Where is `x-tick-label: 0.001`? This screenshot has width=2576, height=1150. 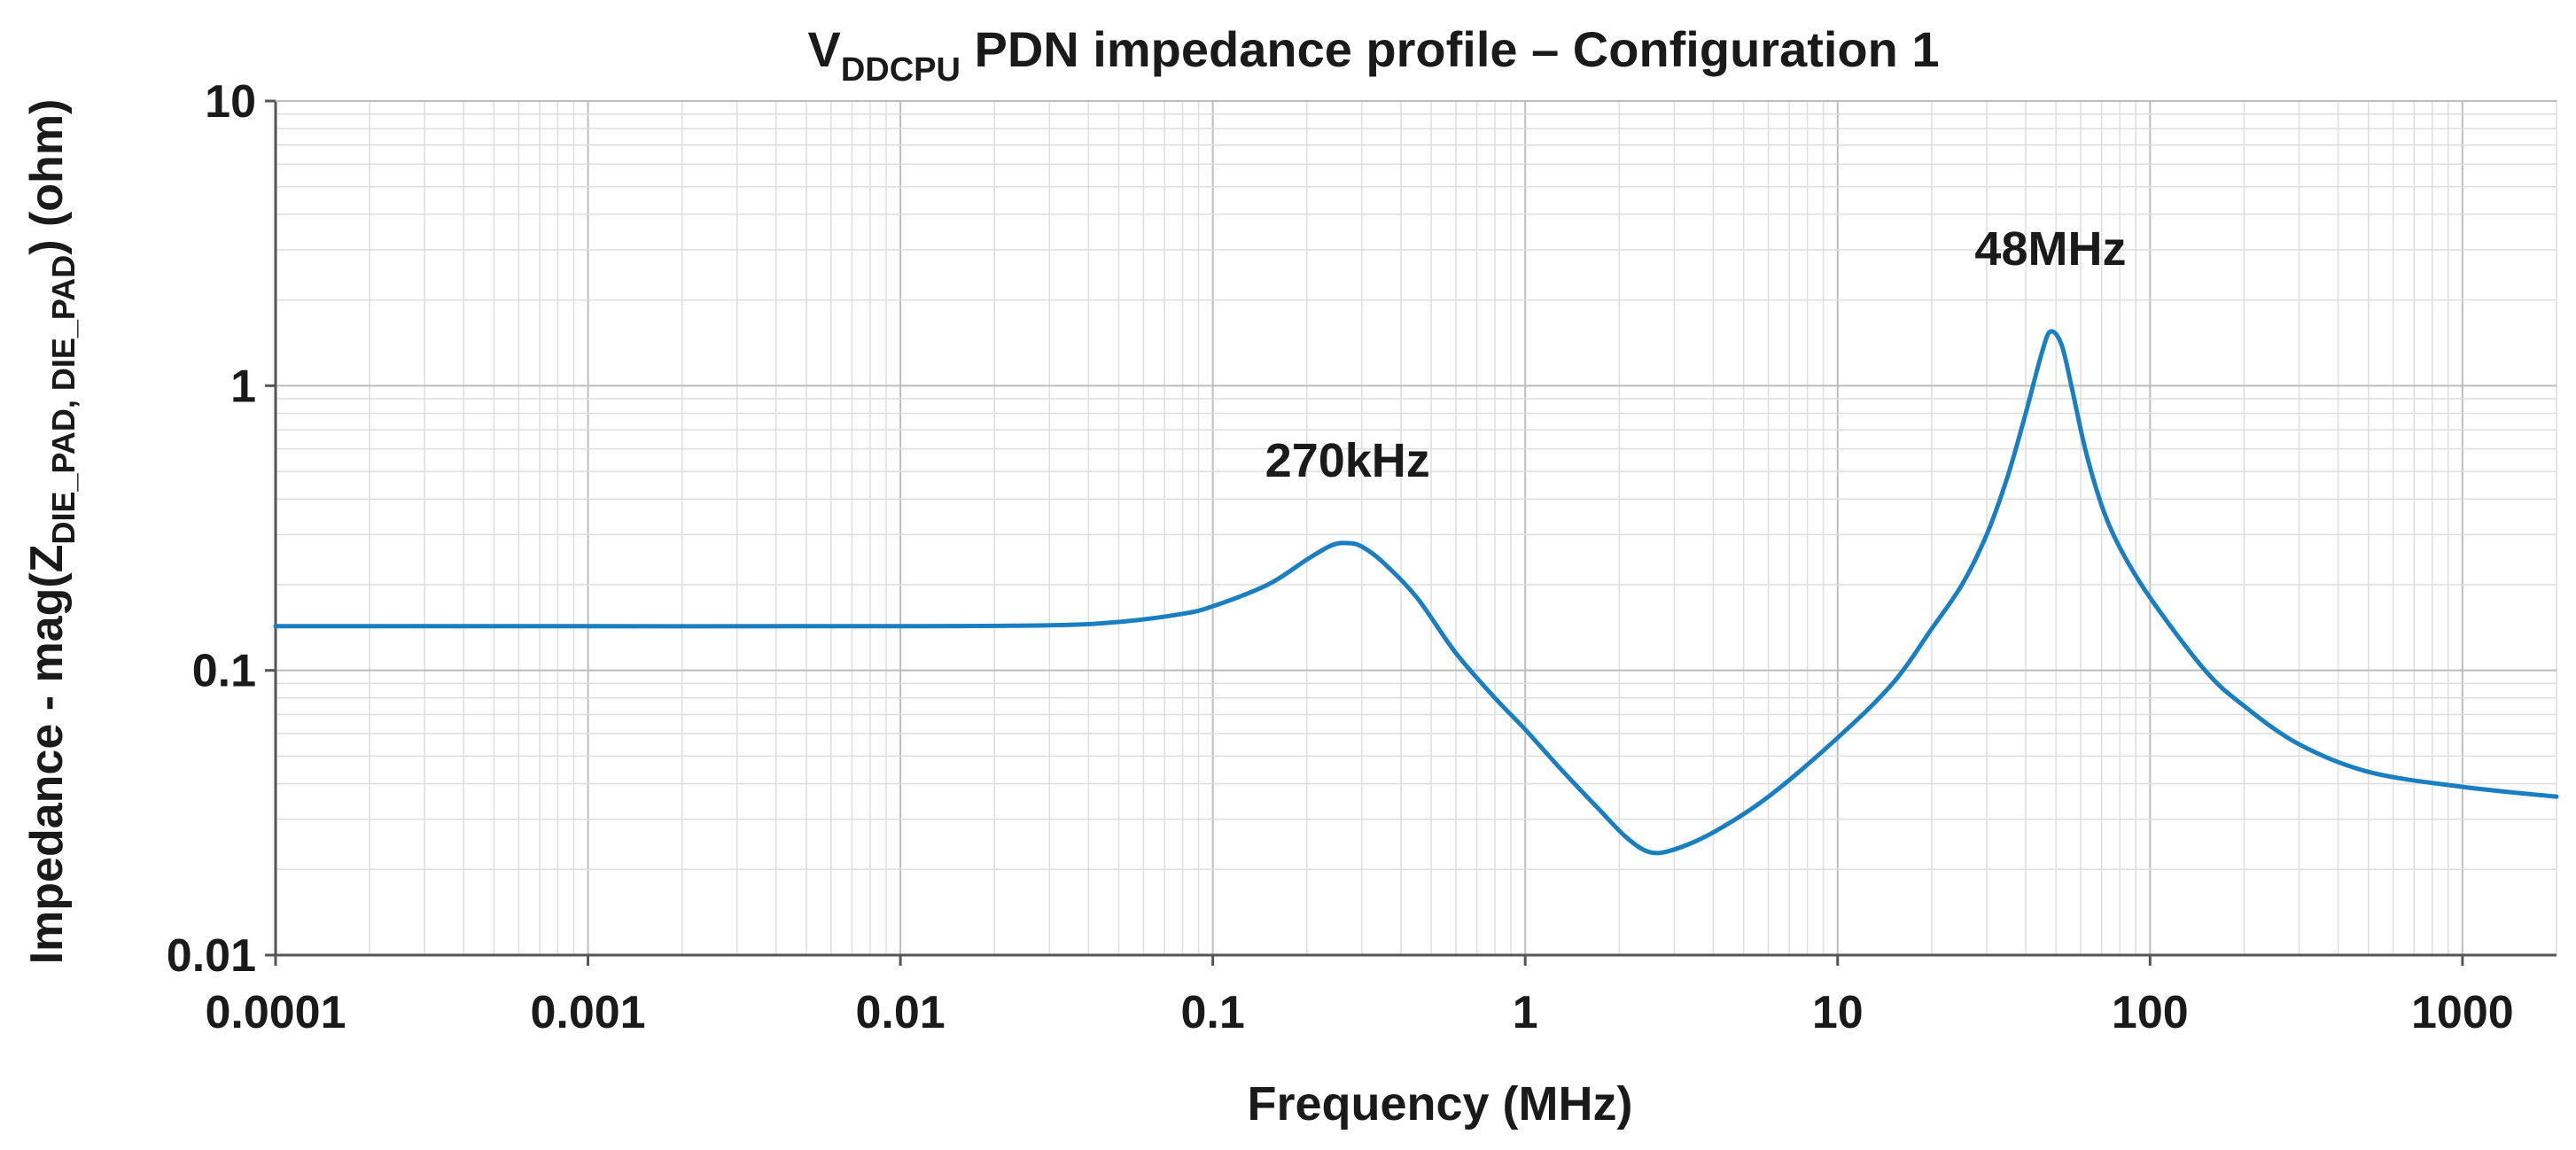
x-tick-label: 0.001 is located at coordinates (587, 1012).